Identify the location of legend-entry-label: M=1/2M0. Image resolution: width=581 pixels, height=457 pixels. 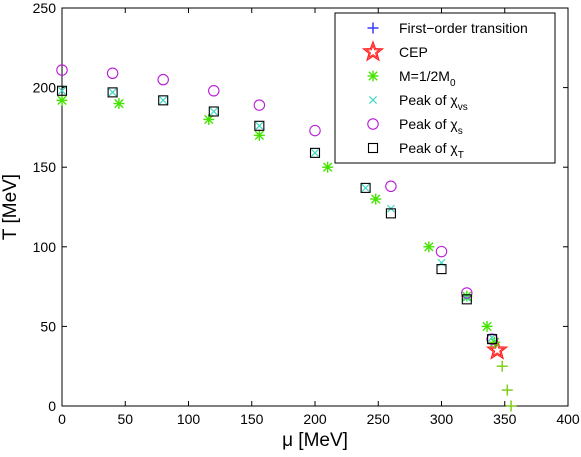
(427, 78).